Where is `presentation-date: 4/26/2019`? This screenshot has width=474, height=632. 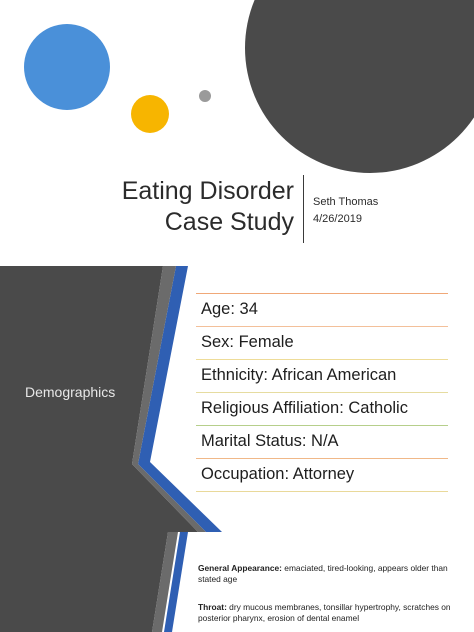
presentation-date: 4/26/2019 is located at coordinates (337, 219).